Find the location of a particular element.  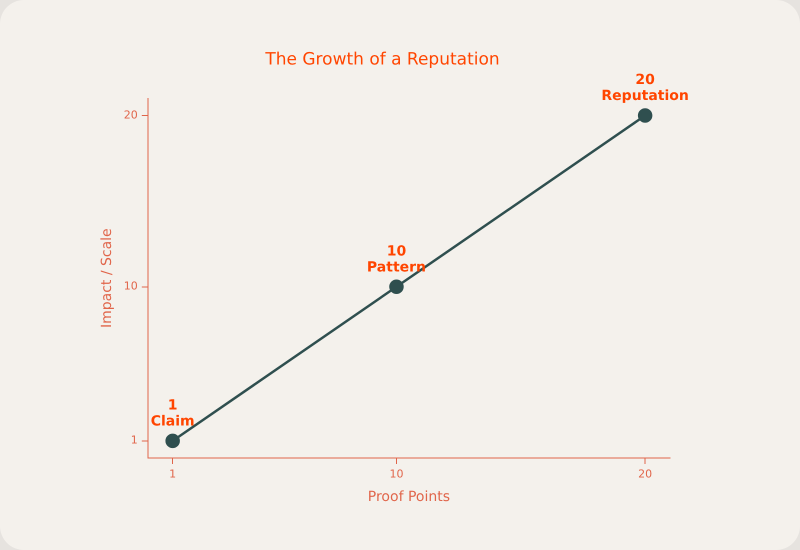

y-axis-title: Impact / Scale is located at coordinates (107, 278).